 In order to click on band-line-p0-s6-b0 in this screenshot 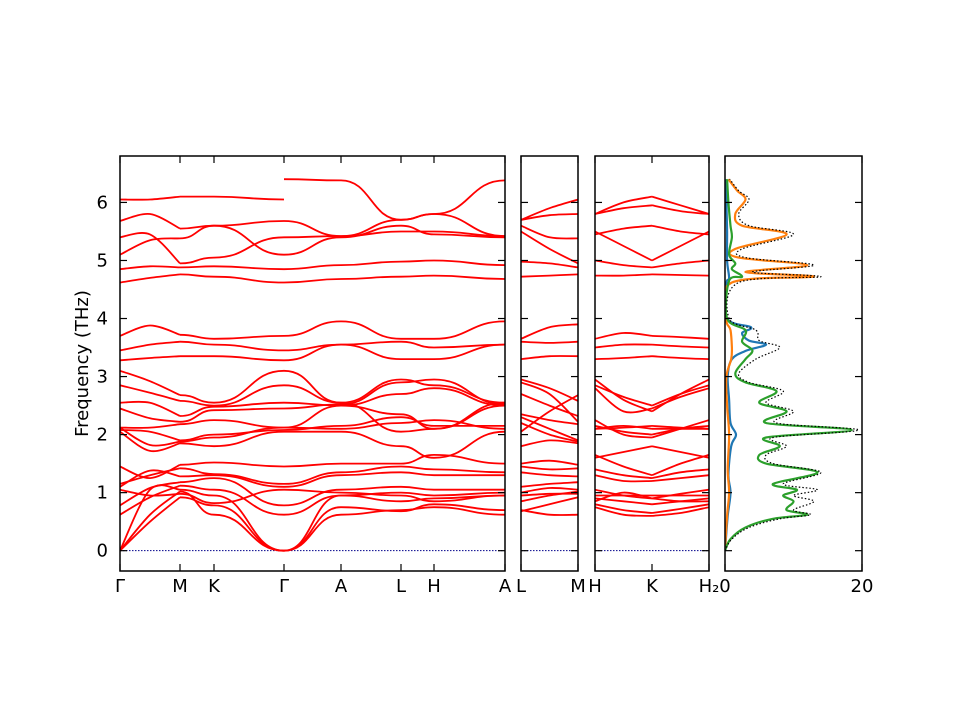, I will do `click(469, 511)`.